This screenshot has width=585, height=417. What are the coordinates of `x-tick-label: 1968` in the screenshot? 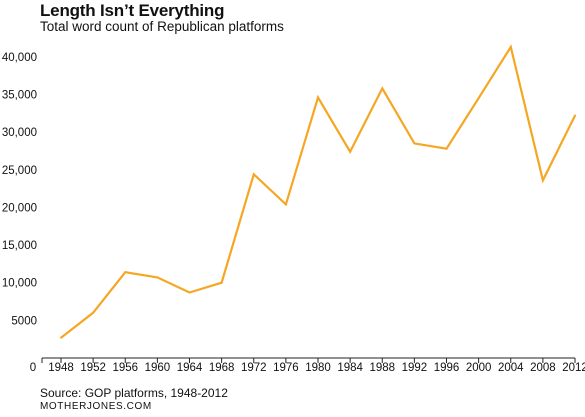 It's located at (222, 368).